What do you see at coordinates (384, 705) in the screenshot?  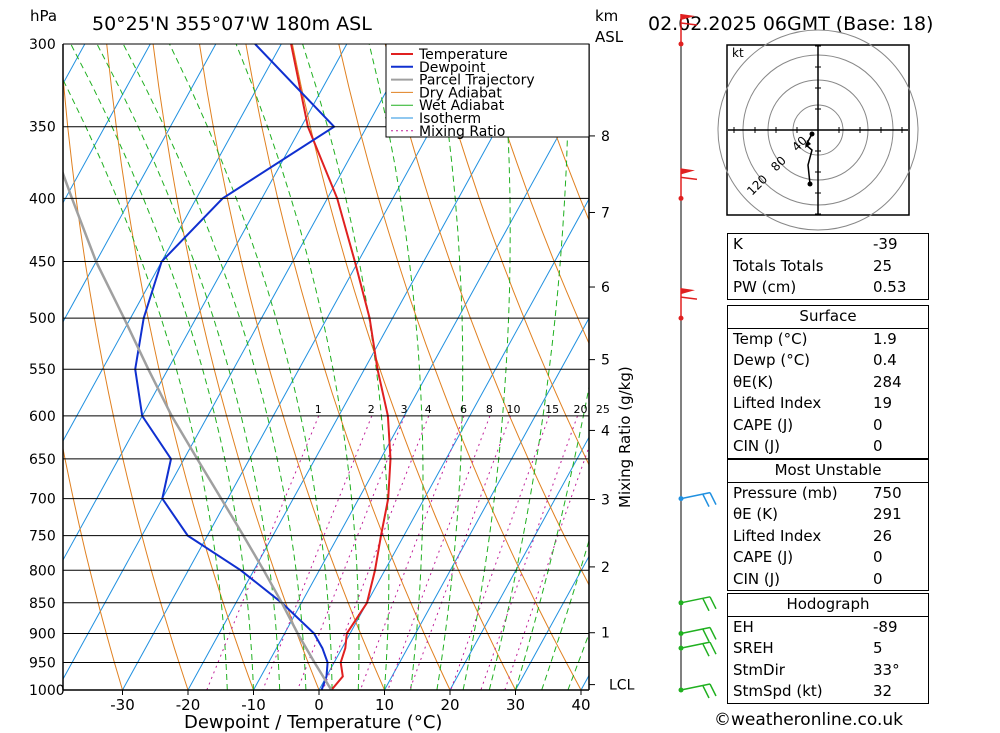 I see `x-tick-label: 10` at bounding box center [384, 705].